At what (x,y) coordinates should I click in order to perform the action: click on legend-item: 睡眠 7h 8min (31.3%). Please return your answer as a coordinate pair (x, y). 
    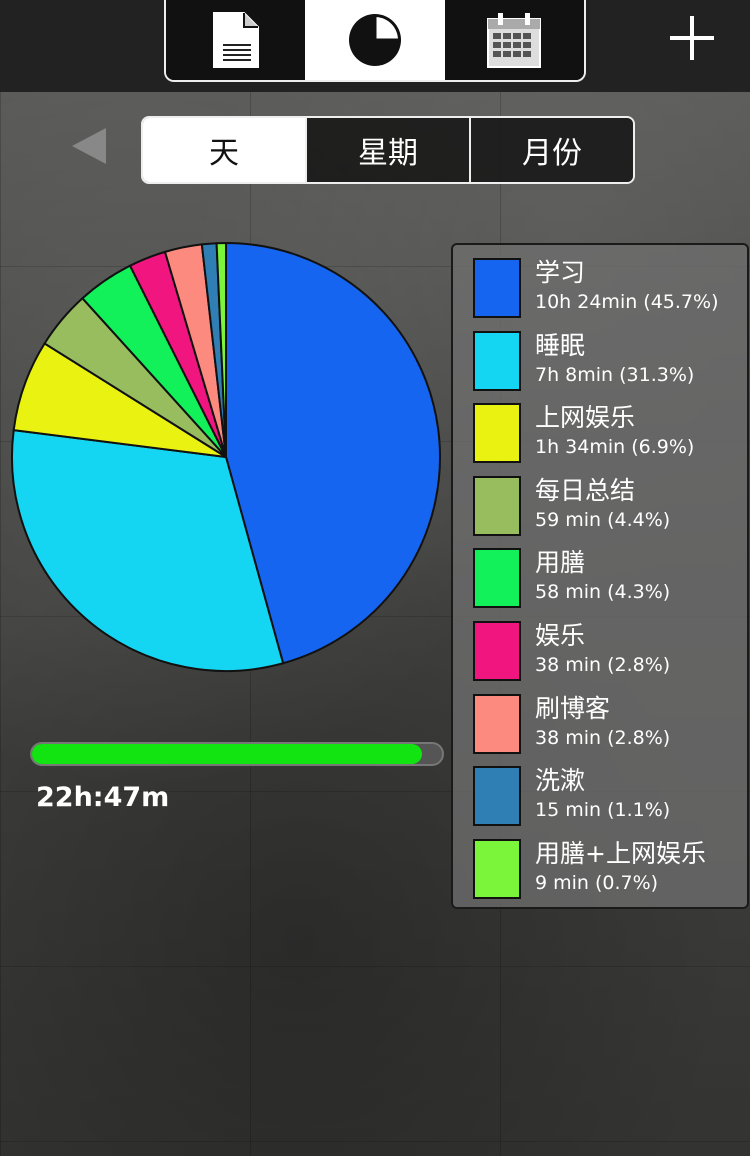
    Looking at the image, I should click on (611, 361).